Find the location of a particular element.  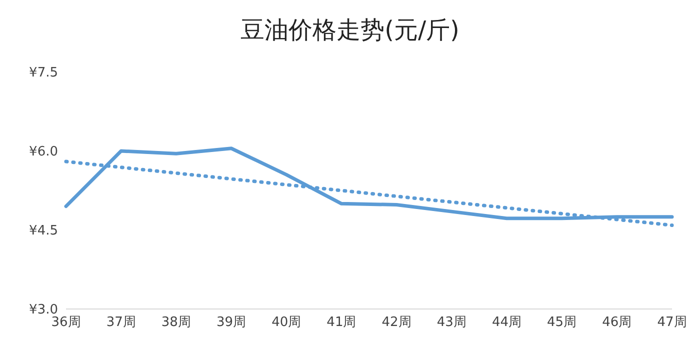

y-tick-label: ¥3.0 is located at coordinates (43, 310).